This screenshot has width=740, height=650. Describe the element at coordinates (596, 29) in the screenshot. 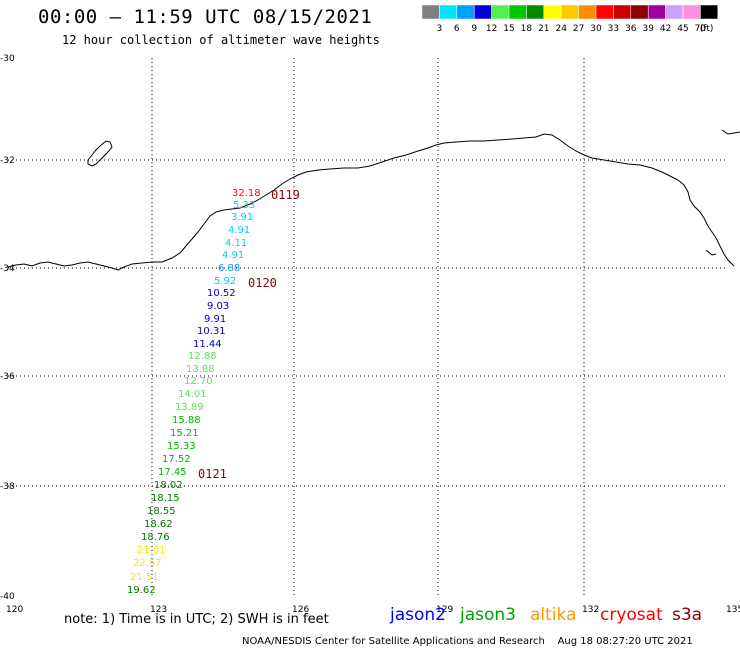

I see `legend-label: 30` at that location.